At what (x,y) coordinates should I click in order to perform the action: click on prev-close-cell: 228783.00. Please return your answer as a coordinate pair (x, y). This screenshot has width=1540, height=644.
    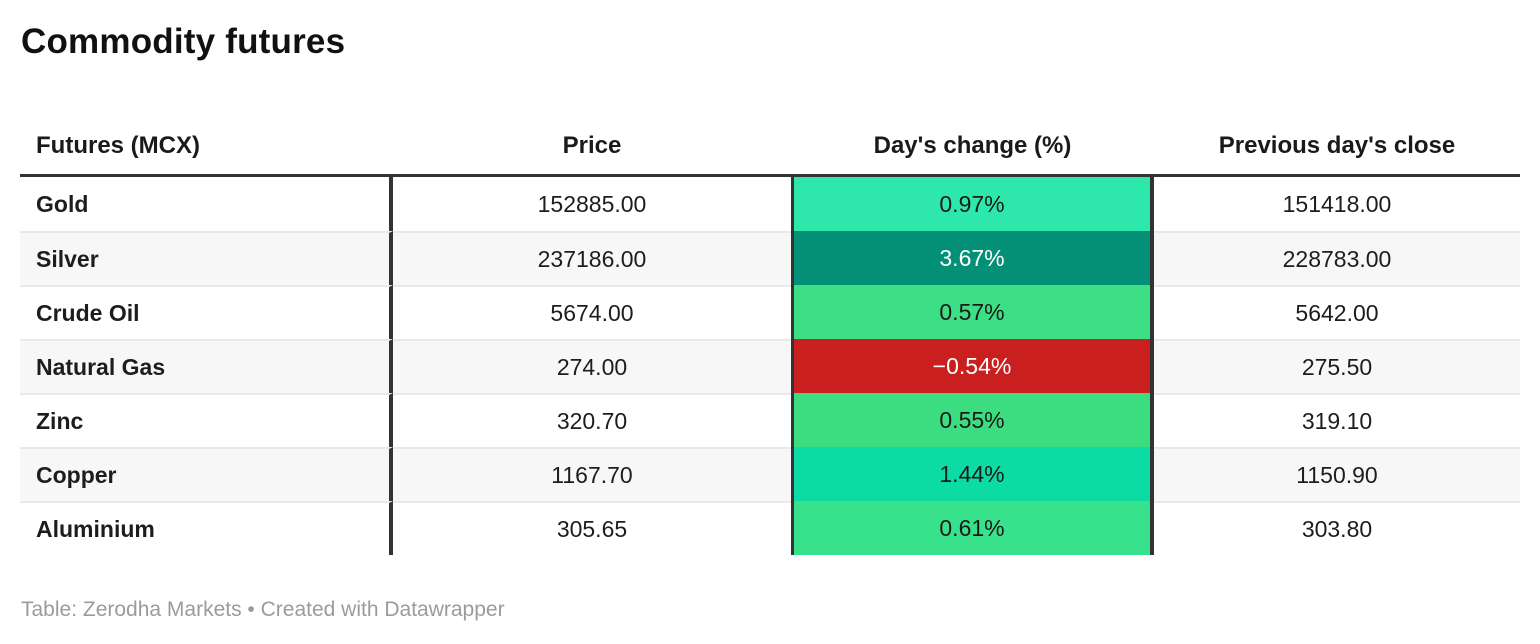
    Looking at the image, I should click on (1337, 258).